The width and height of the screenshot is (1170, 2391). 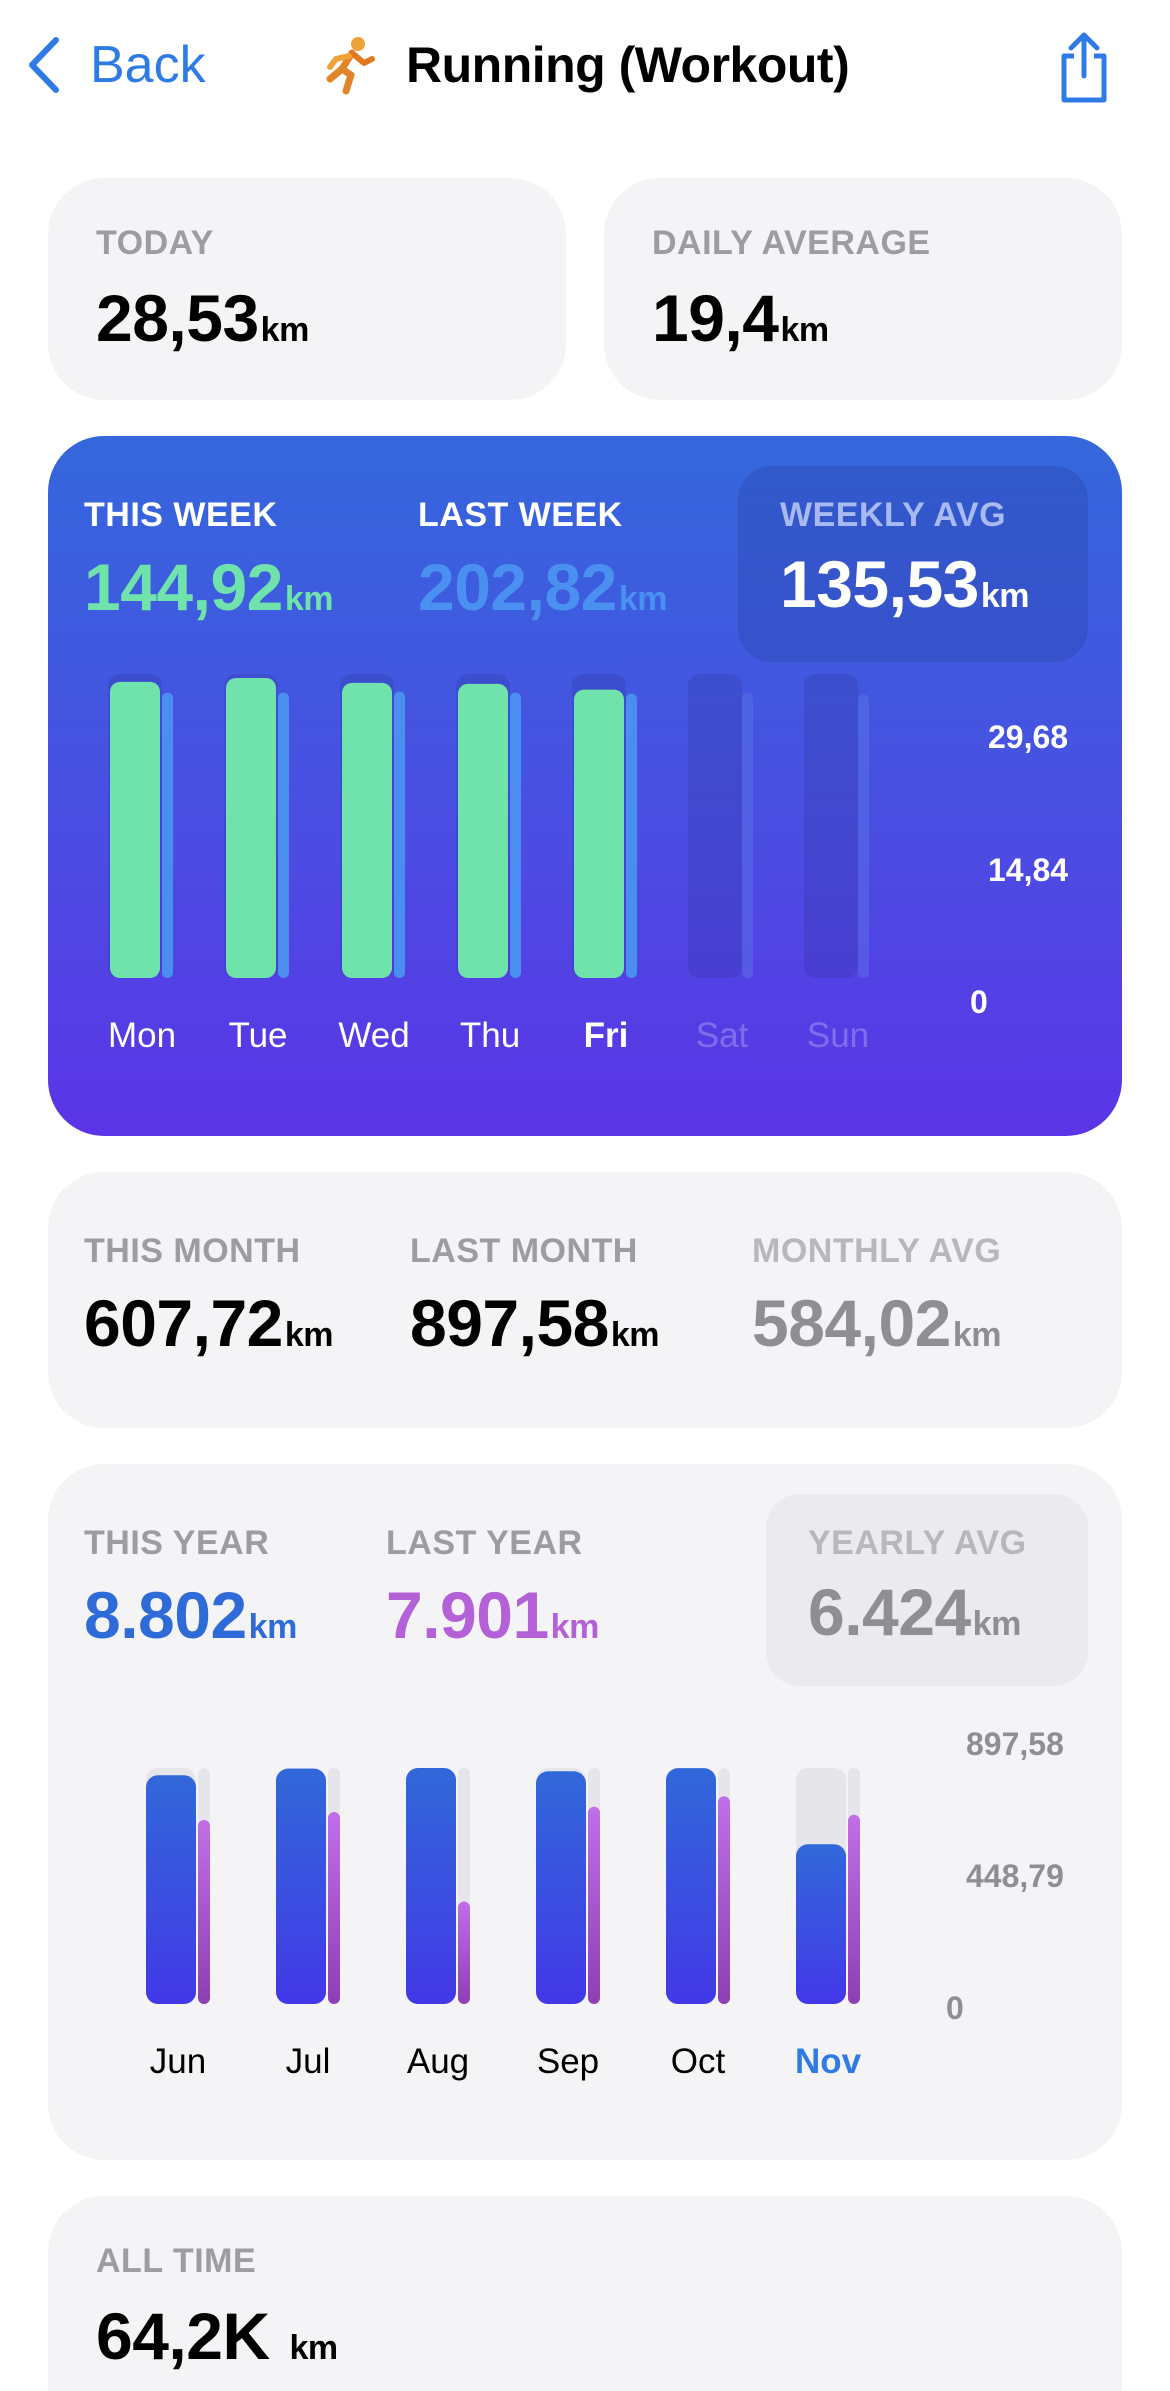 I want to click on back-label: Back, so click(x=148, y=65).